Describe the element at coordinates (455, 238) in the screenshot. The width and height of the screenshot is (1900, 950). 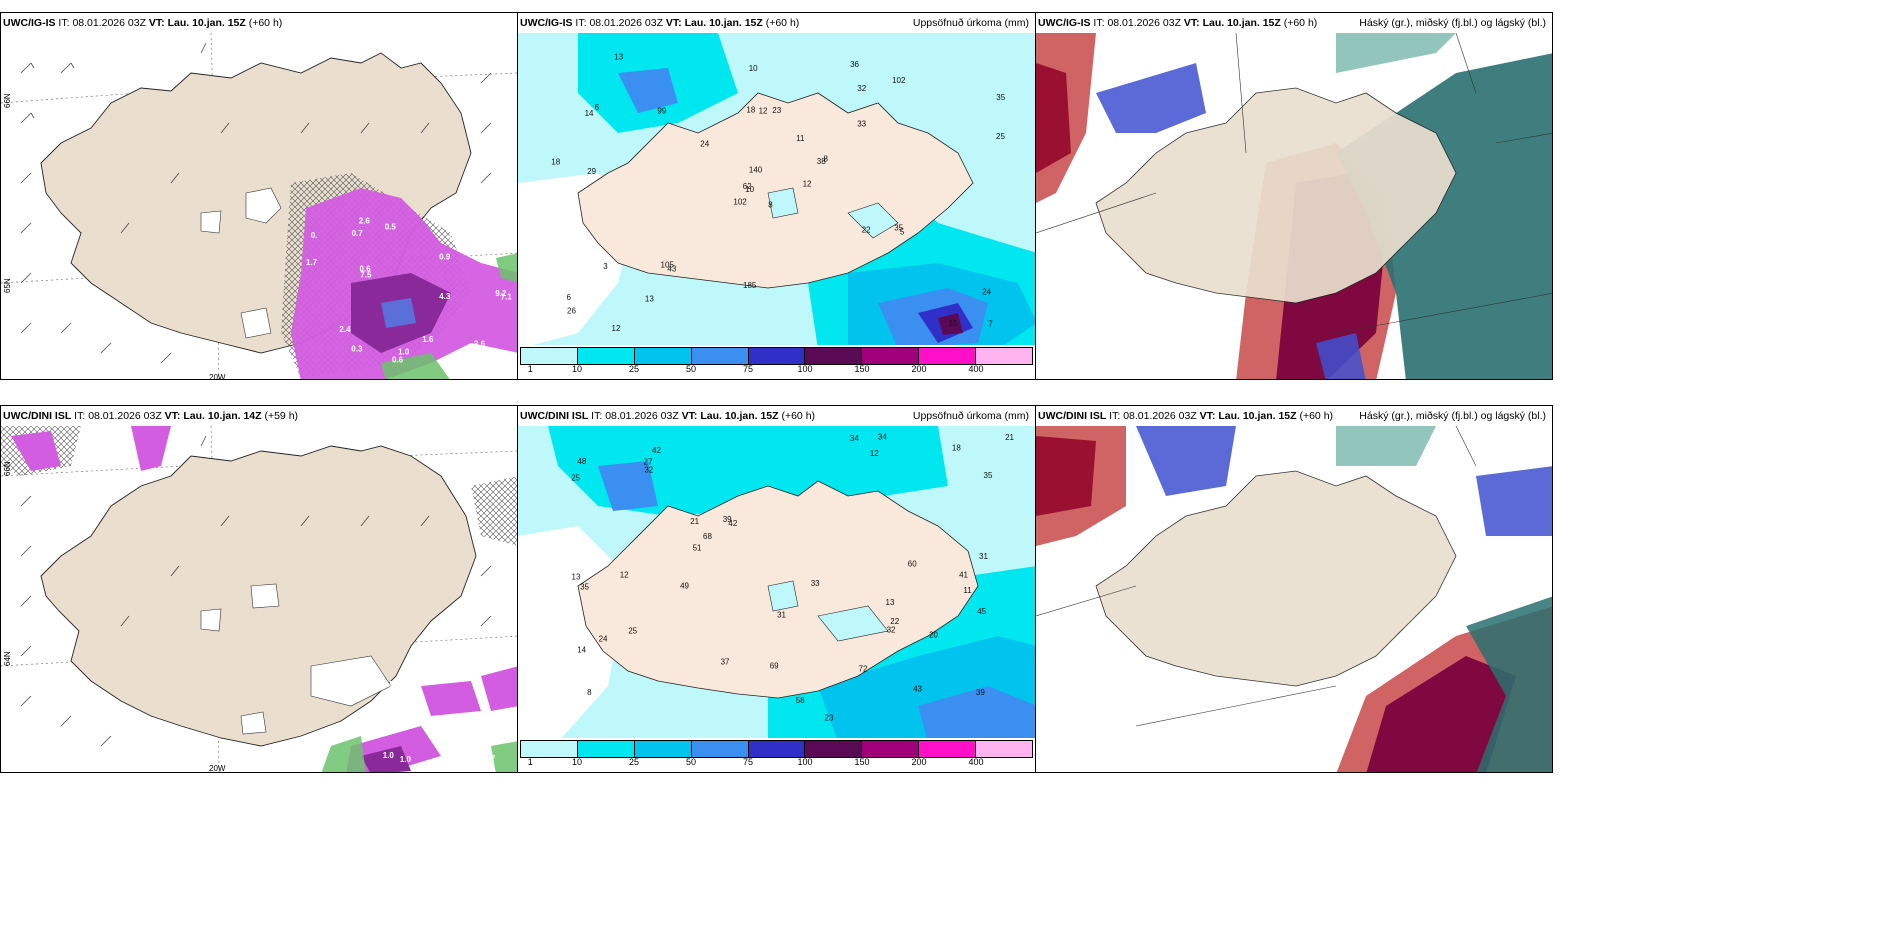
I see `value-label: 5.8` at that location.